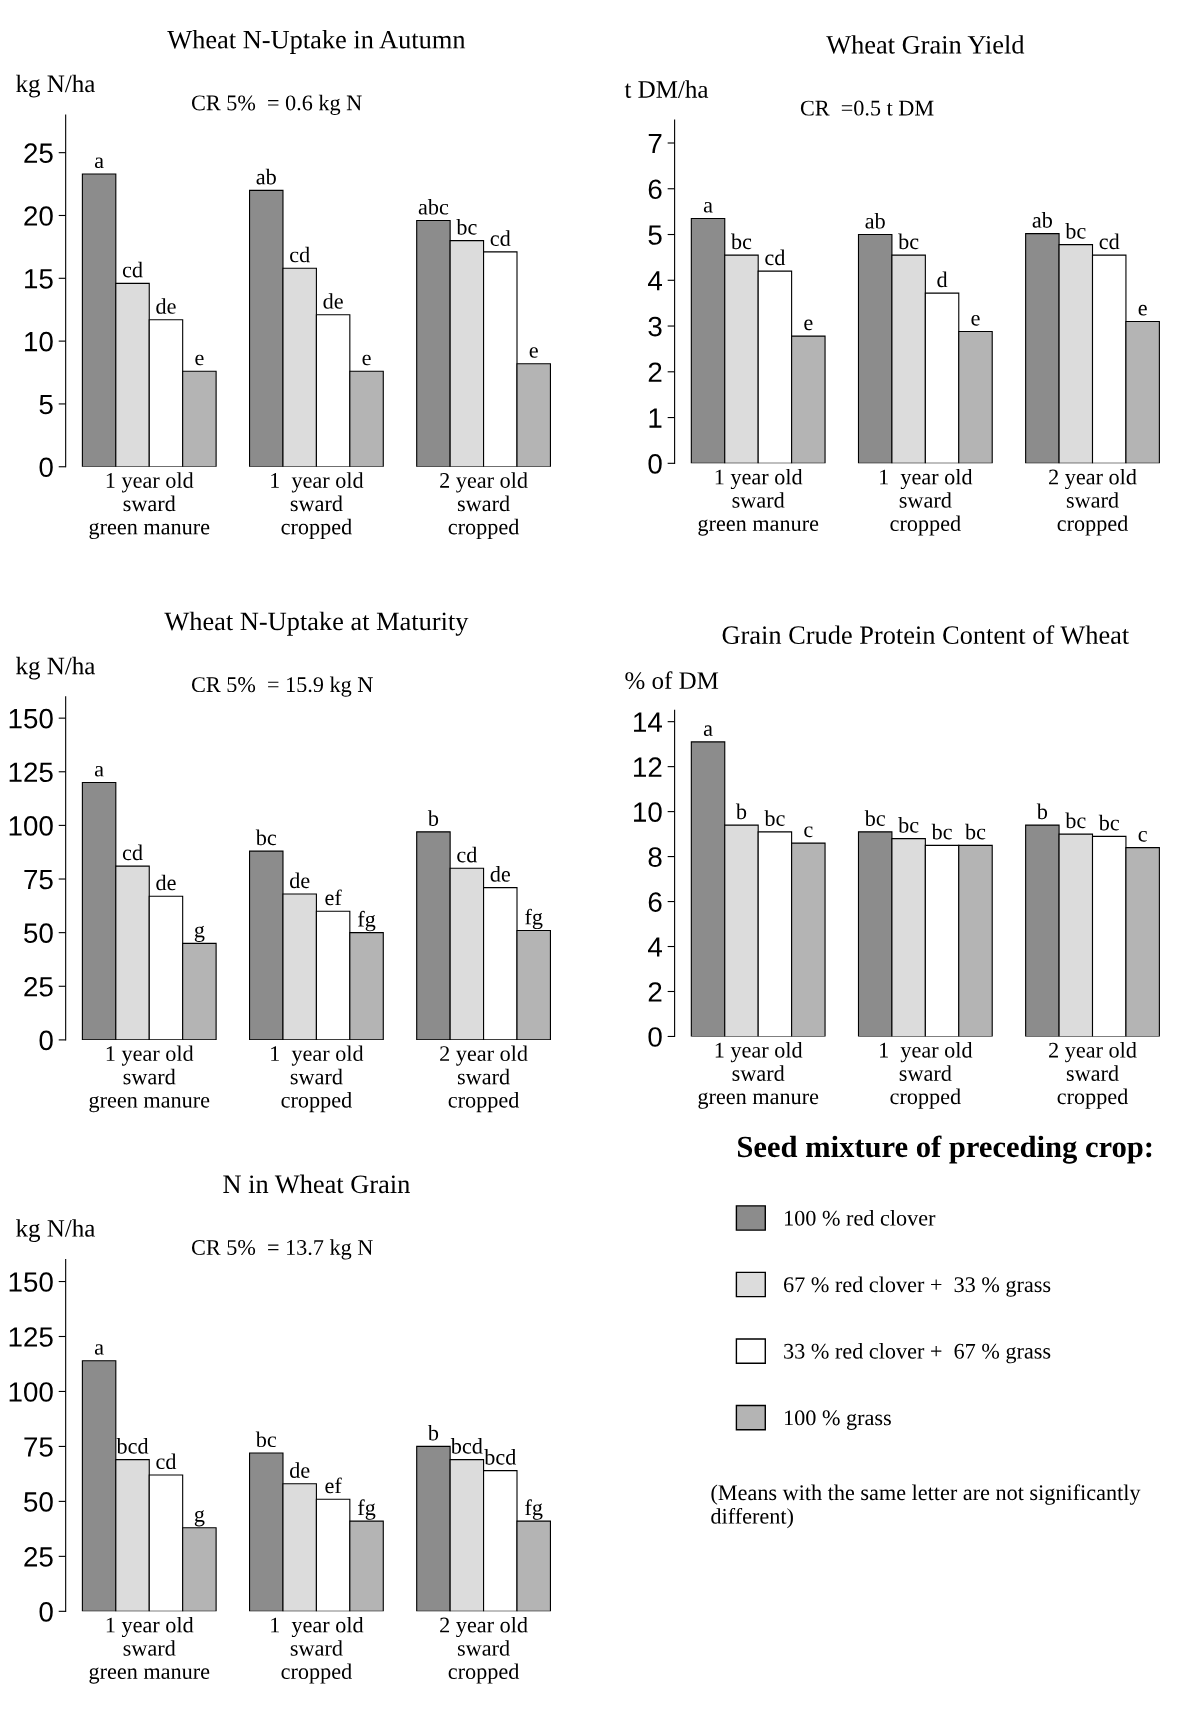 The height and width of the screenshot is (1716, 1194). Describe the element at coordinates (867, 108) in the screenshot. I see `text: CR =0.5 t DM` at that location.